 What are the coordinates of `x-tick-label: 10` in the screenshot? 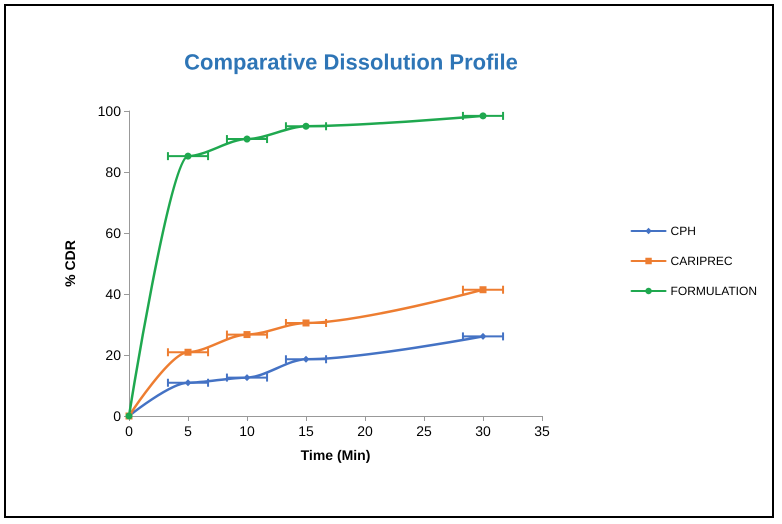 It's located at (247, 431).